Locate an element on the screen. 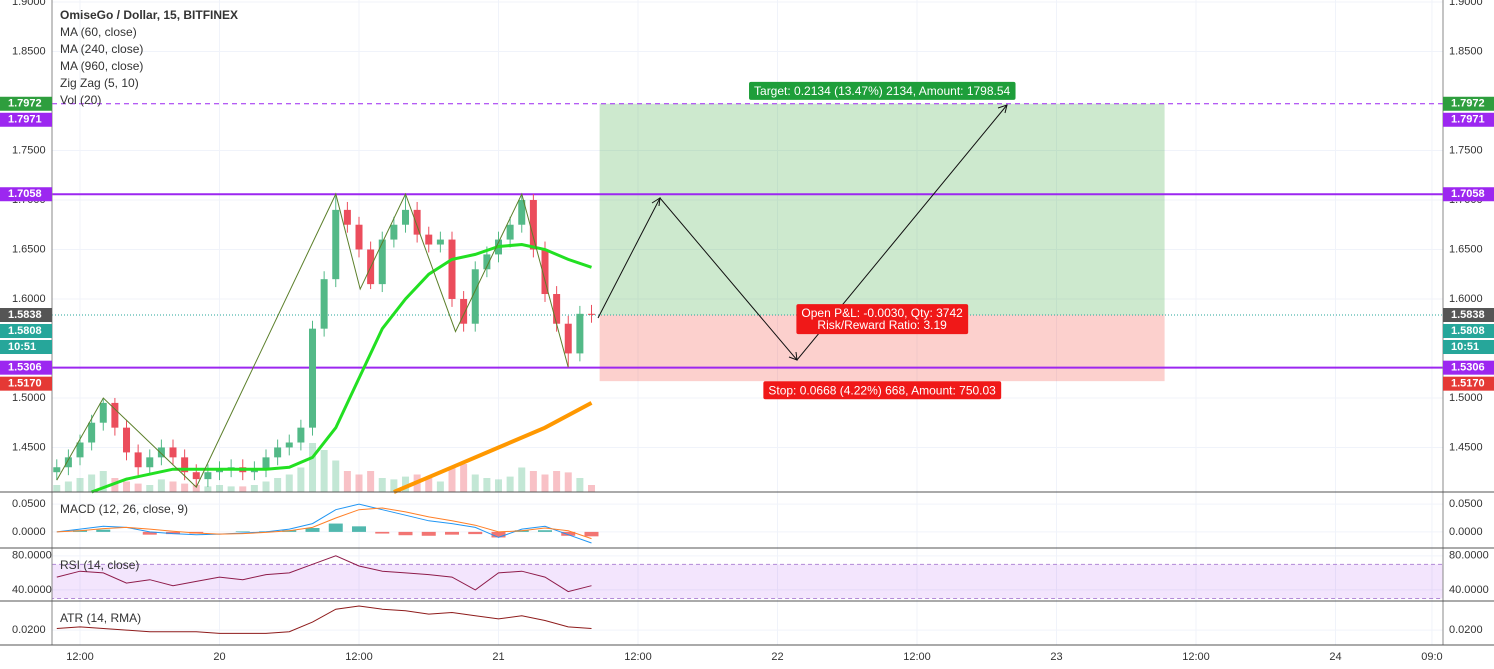 The height and width of the screenshot is (669, 1494). ratio-text: Risk/Reward Ratio: 3.19 is located at coordinates (882, 325).